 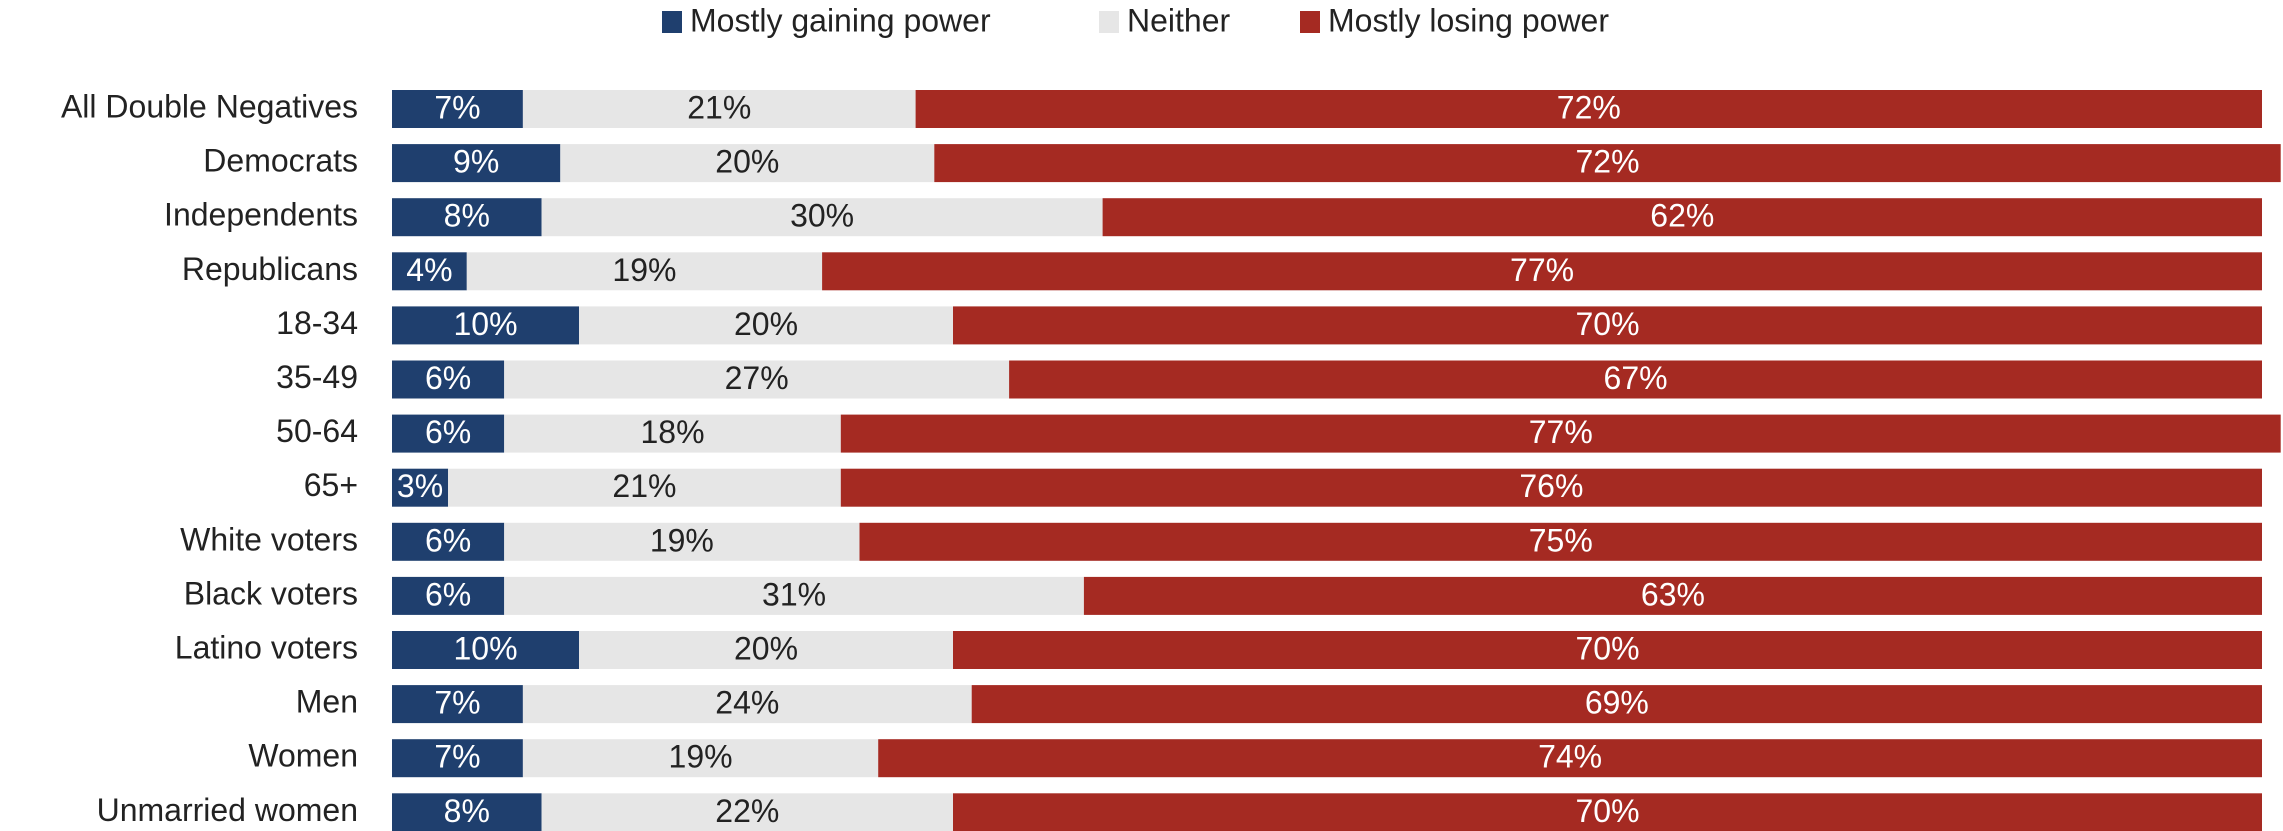 I want to click on category-label: Republicans, so click(x=270, y=269).